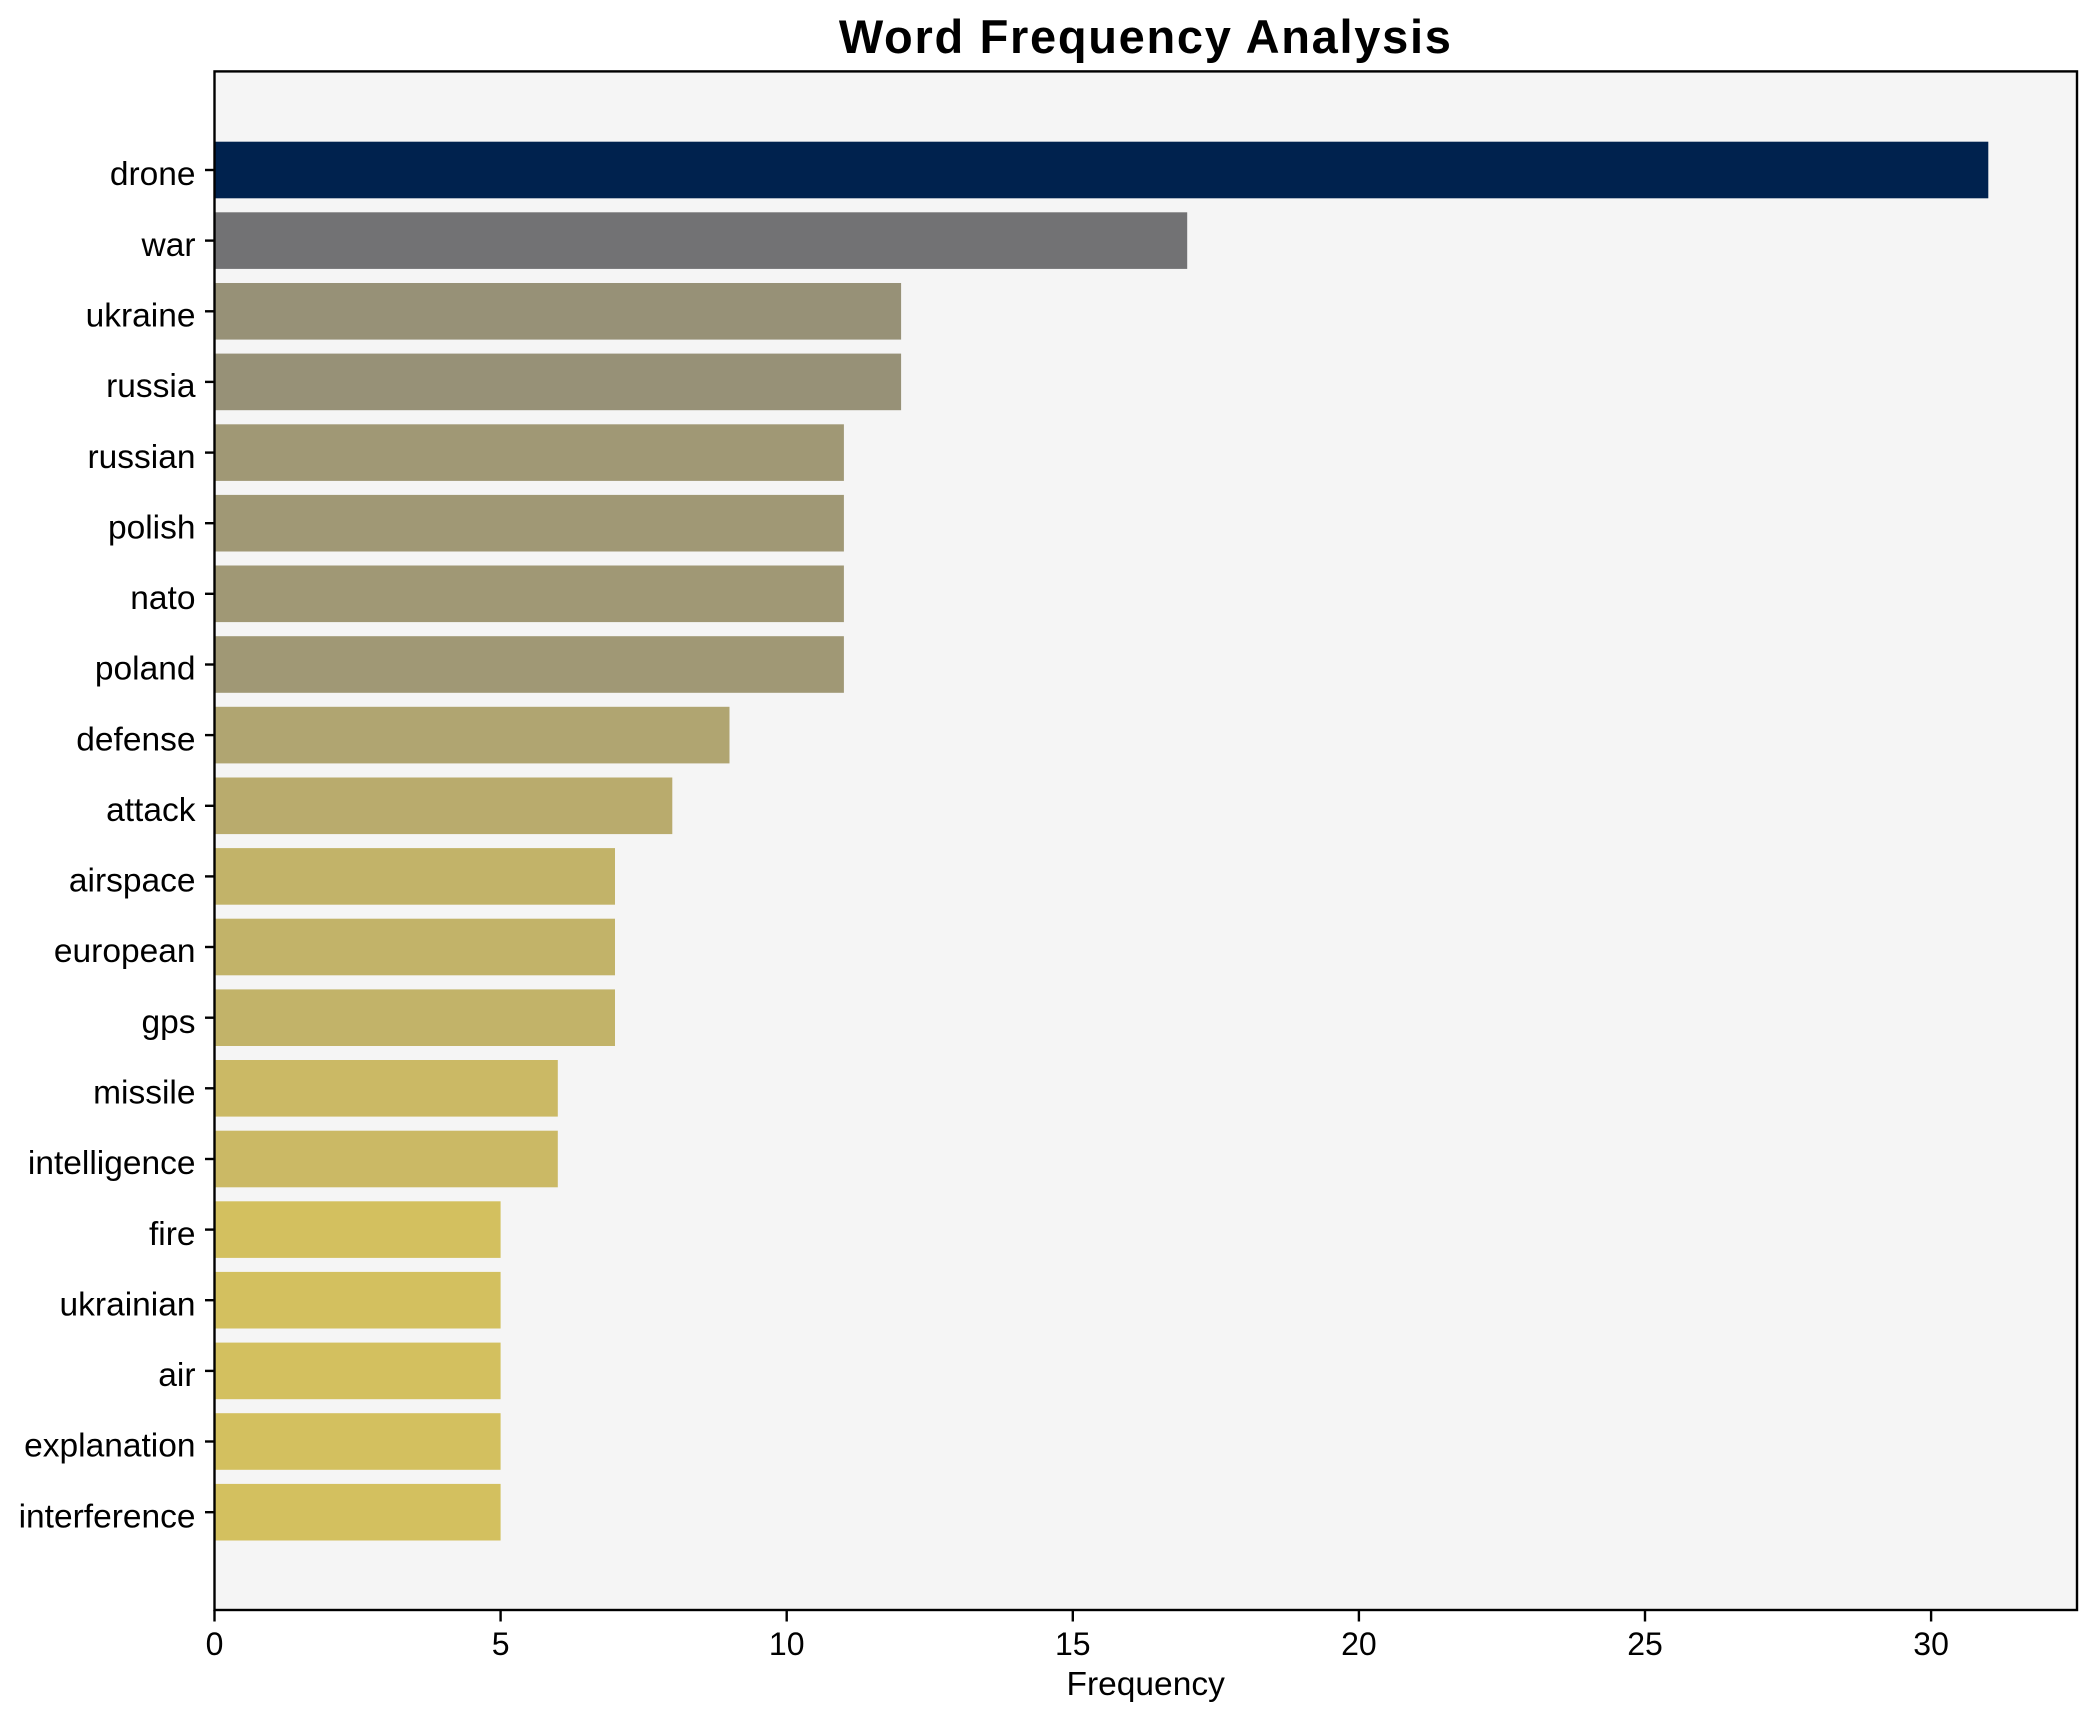 This screenshot has width=2095, height=1727. What do you see at coordinates (1146, 1684) in the screenshot?
I see `svg-text: Frequency` at bounding box center [1146, 1684].